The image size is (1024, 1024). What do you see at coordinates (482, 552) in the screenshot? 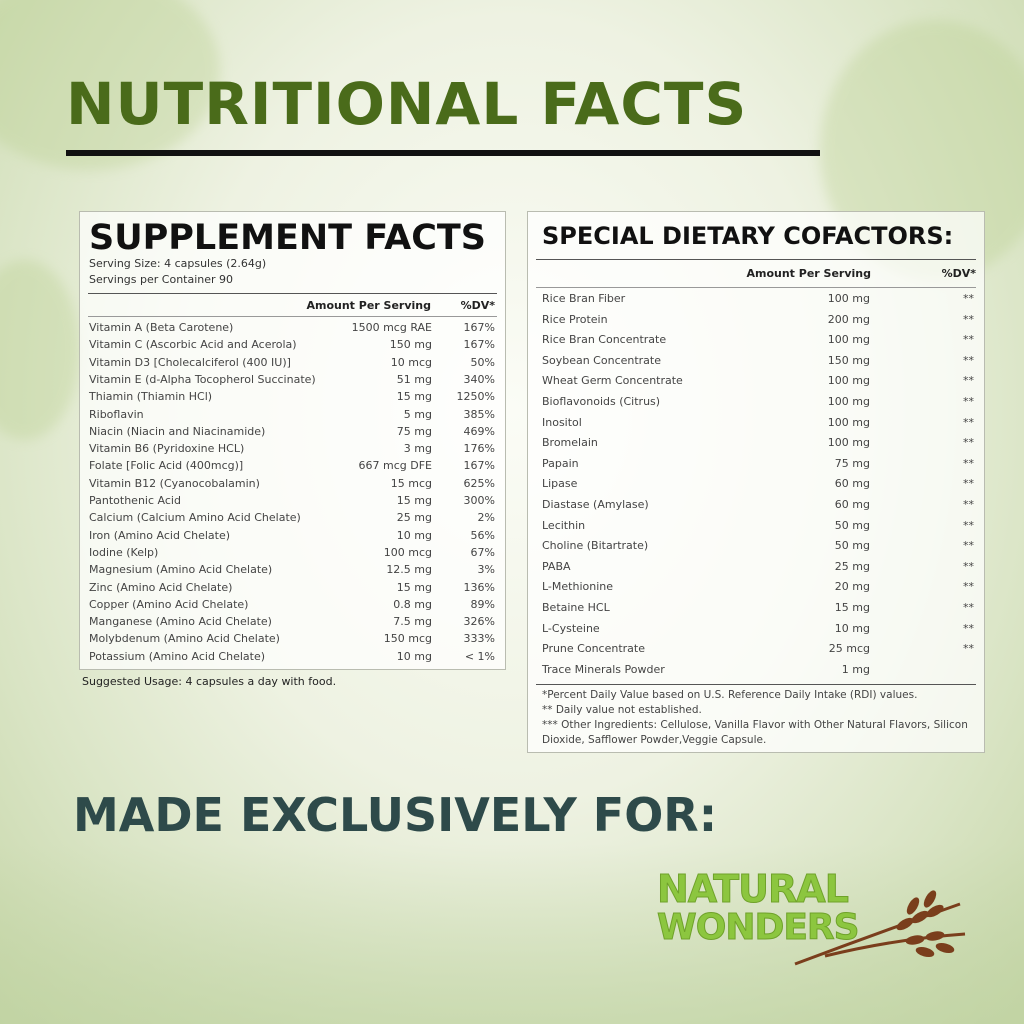
I see `daily-value: 67%` at bounding box center [482, 552].